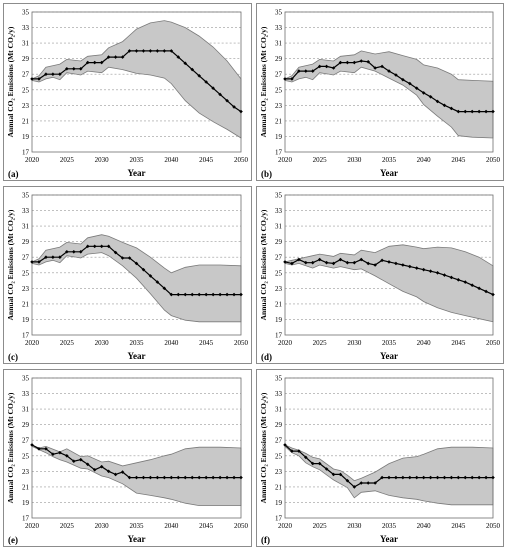  What do you see at coordinates (136, 461) in the screenshot?
I see `central-series-markers` at bounding box center [136, 461].